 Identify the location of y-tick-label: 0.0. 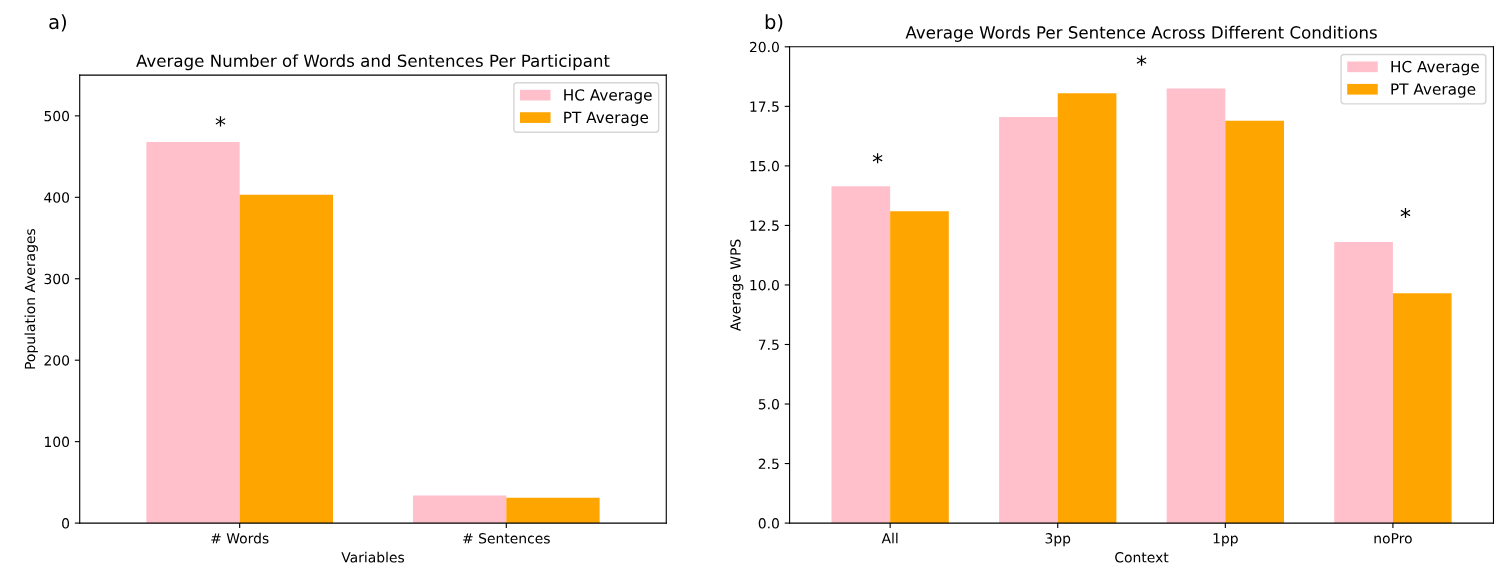
(768, 523).